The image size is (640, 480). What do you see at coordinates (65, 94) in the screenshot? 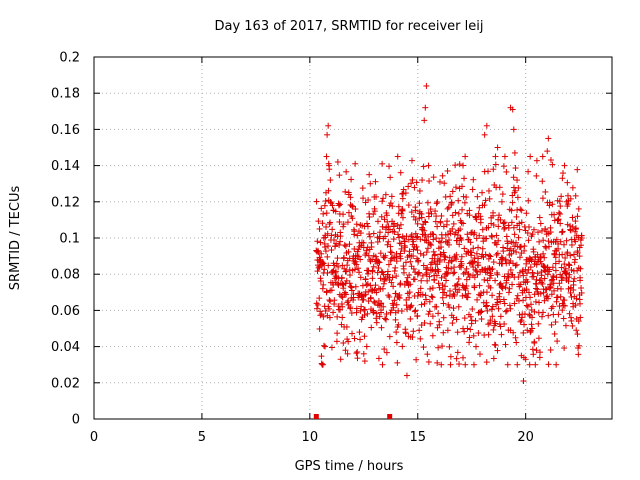
I see `y-tick-label: 0.18` at bounding box center [65, 94].